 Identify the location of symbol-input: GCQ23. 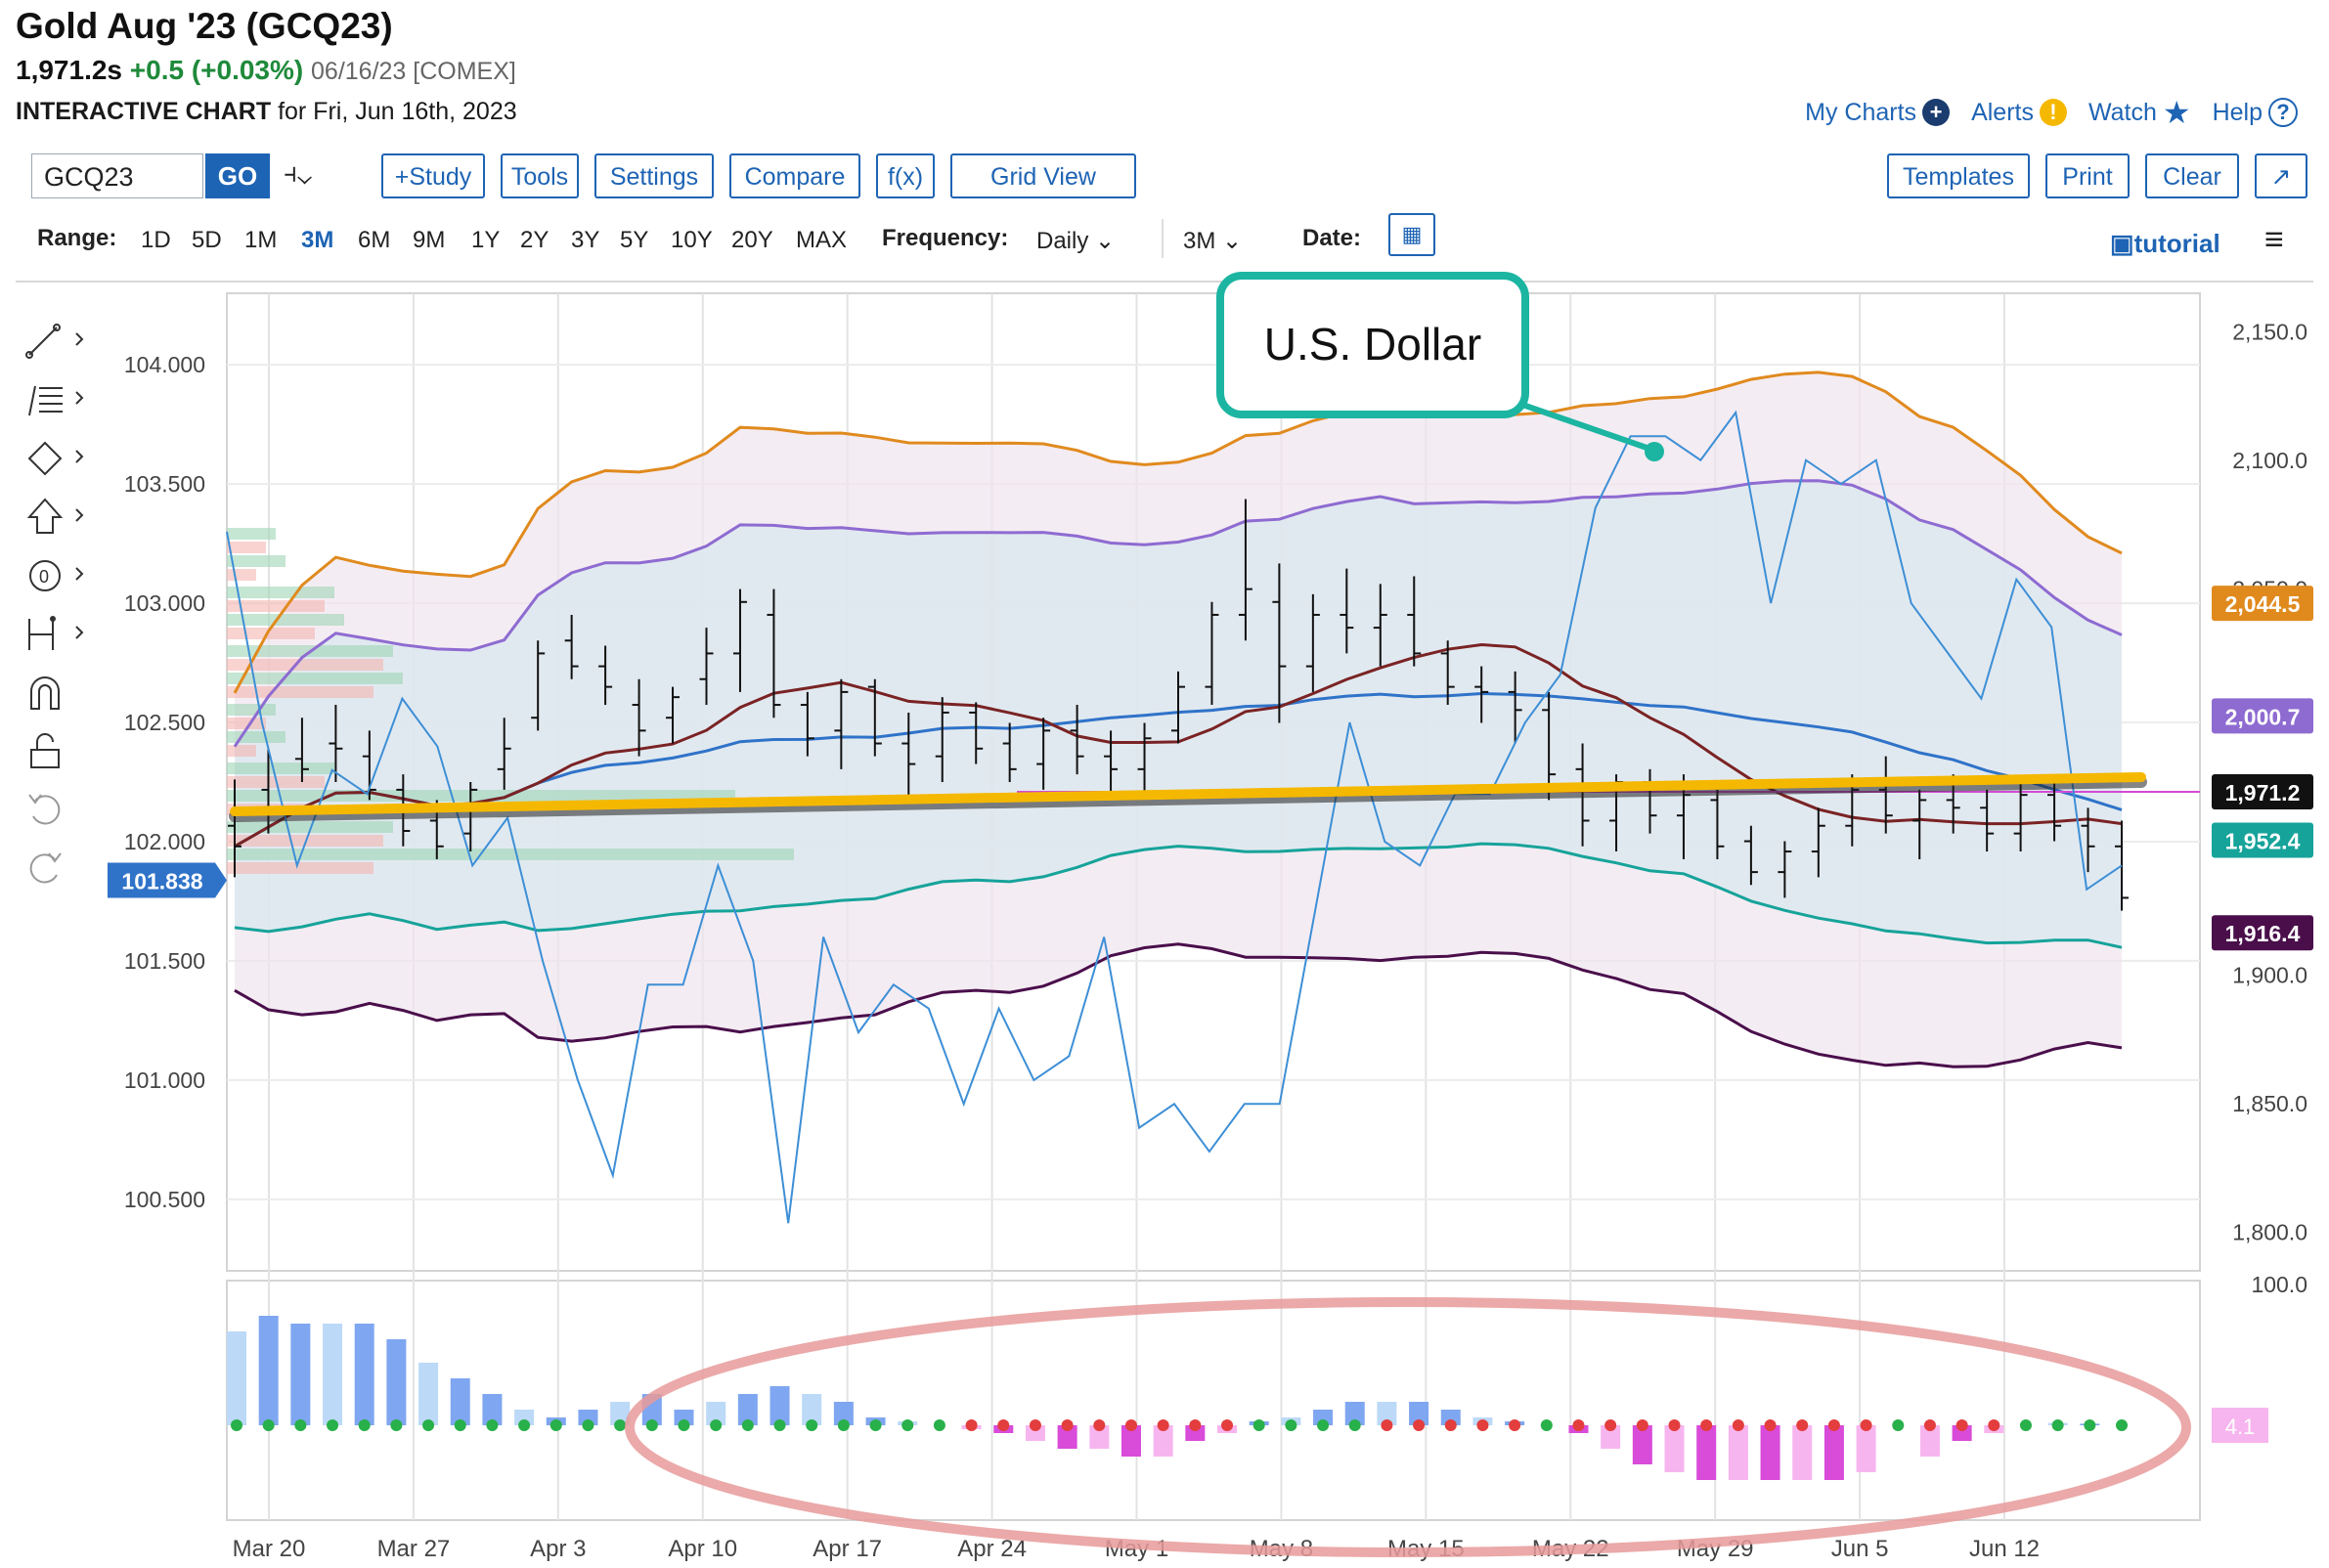
(117, 175).